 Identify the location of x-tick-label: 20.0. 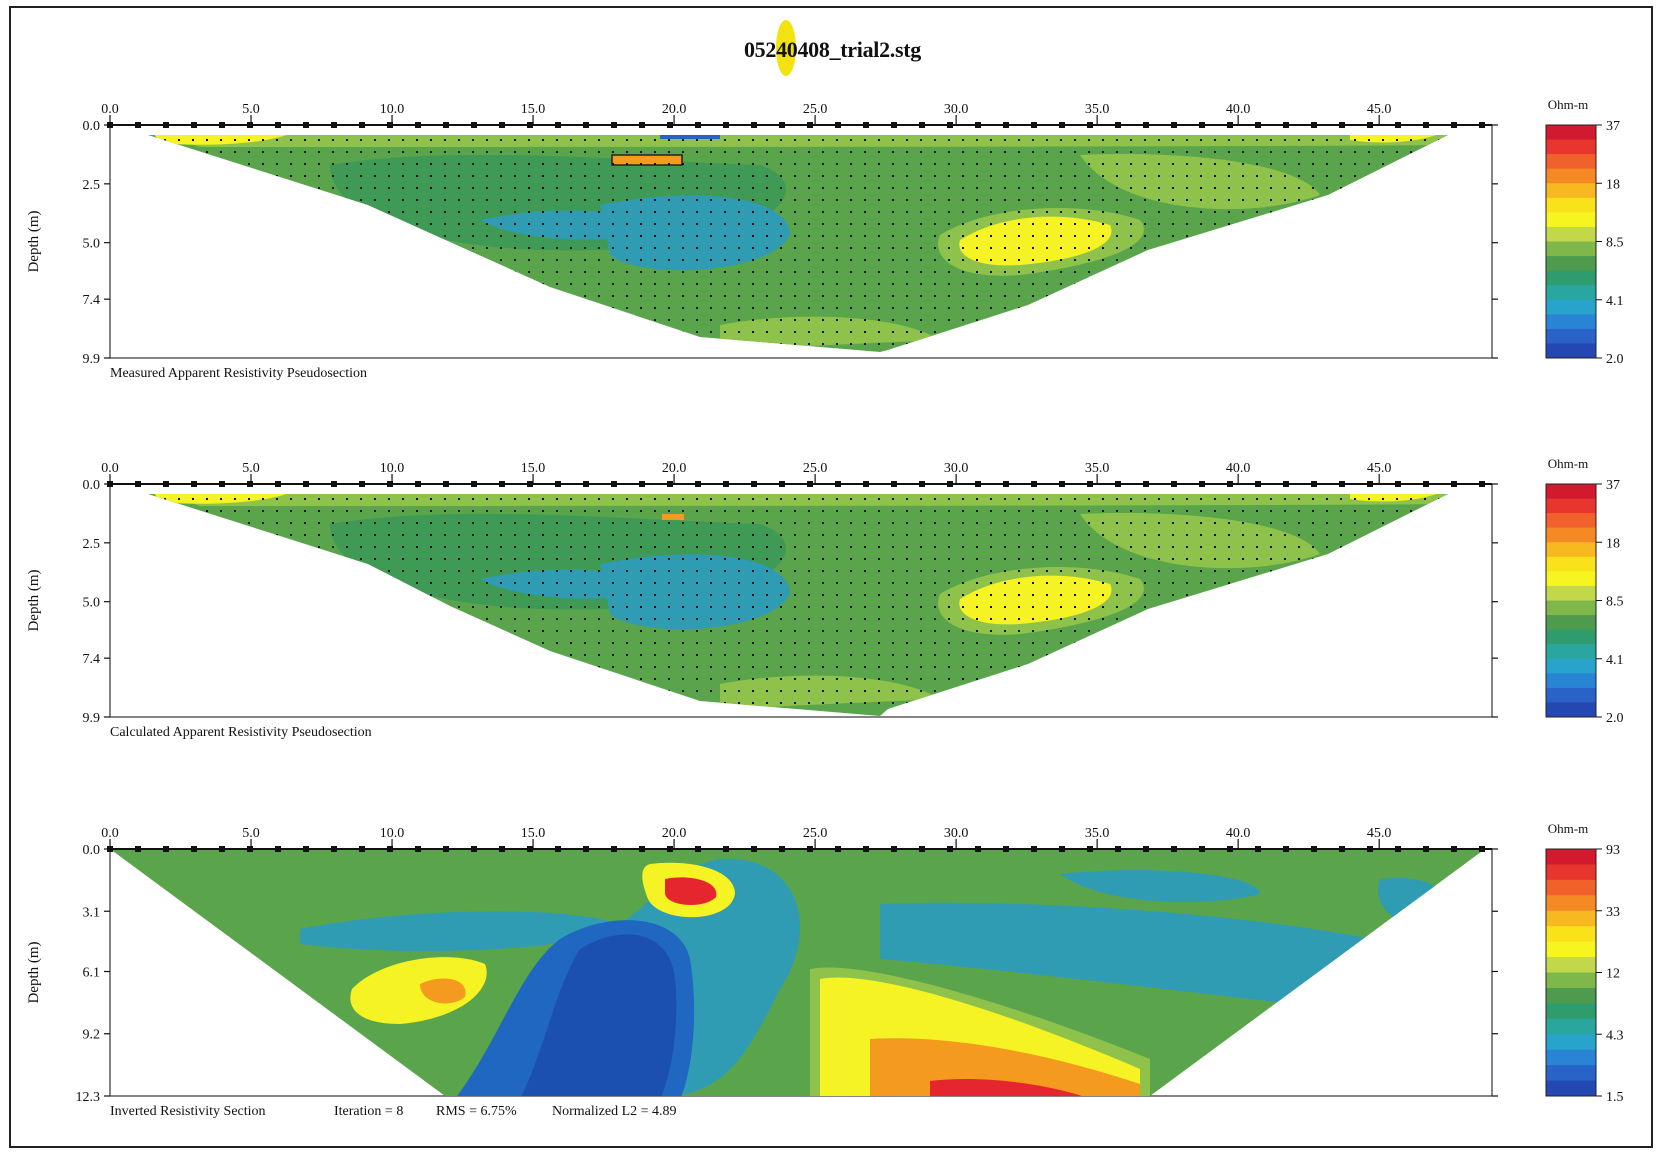
(674, 468).